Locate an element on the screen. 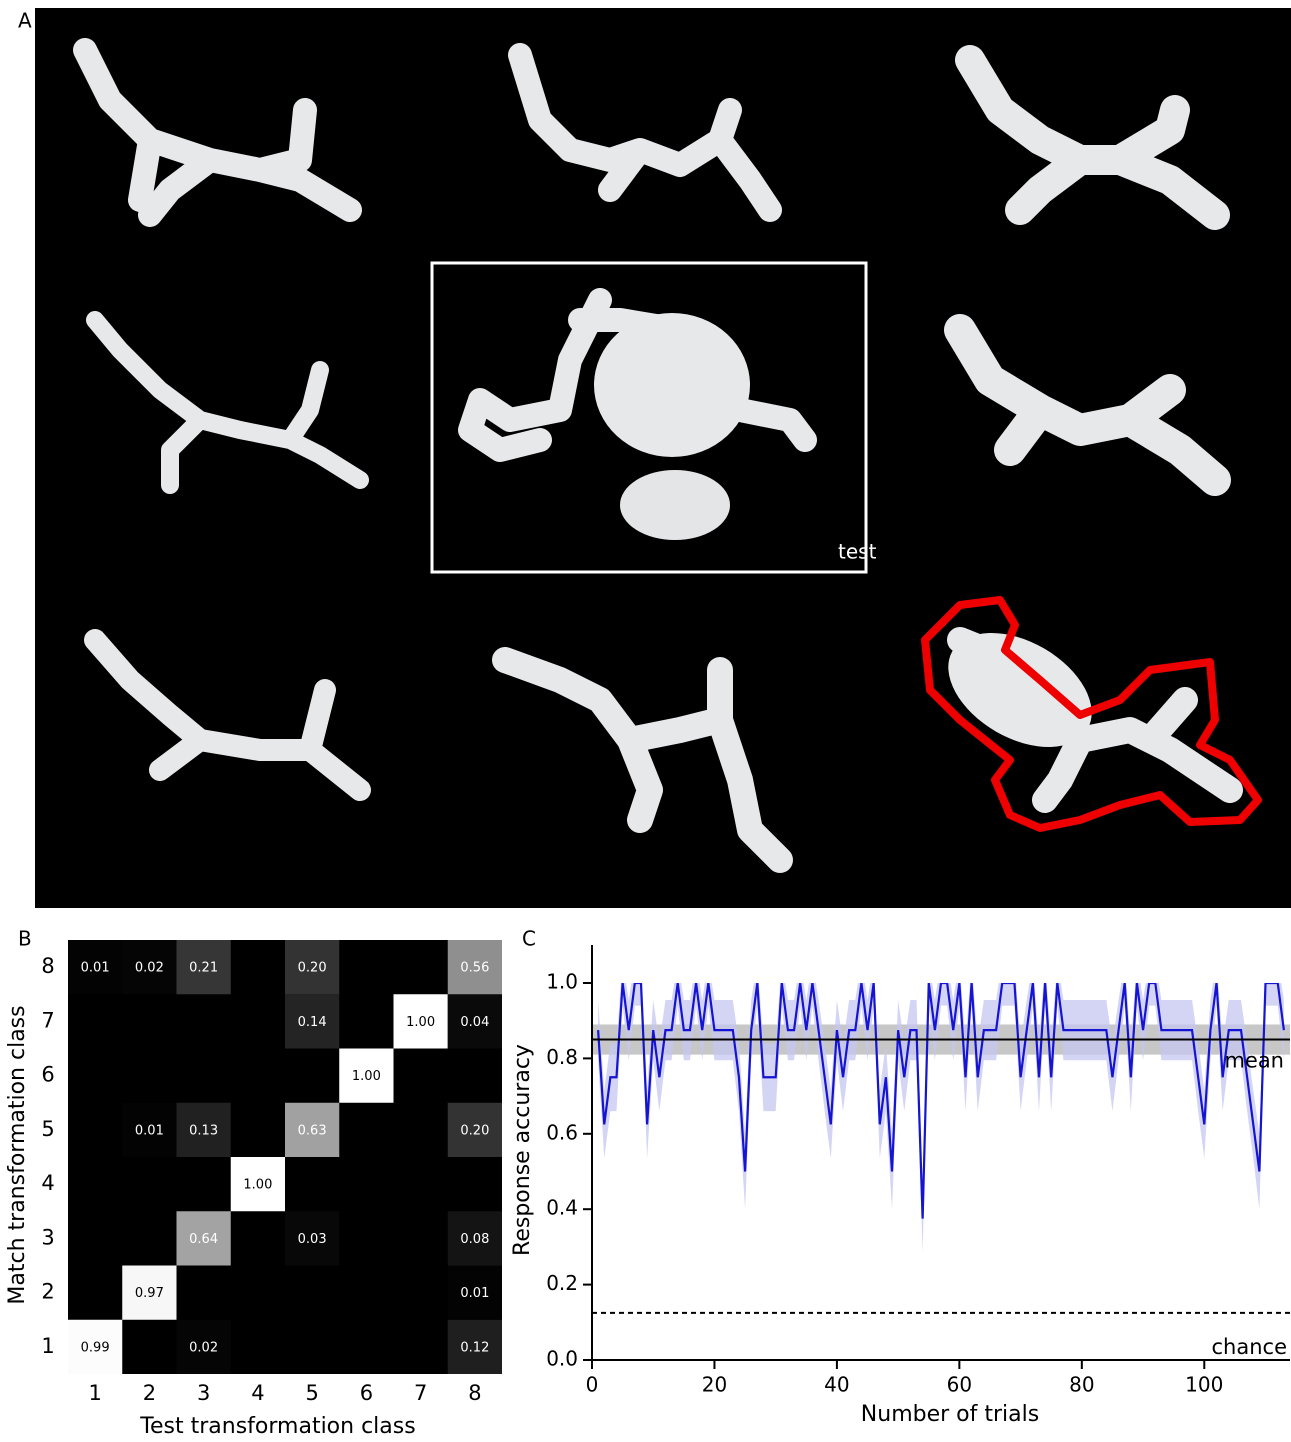 Image resolution: width=1291 pixels, height=1442 pixels. y-axis-title: Match transformation class is located at coordinates (17, 1154).